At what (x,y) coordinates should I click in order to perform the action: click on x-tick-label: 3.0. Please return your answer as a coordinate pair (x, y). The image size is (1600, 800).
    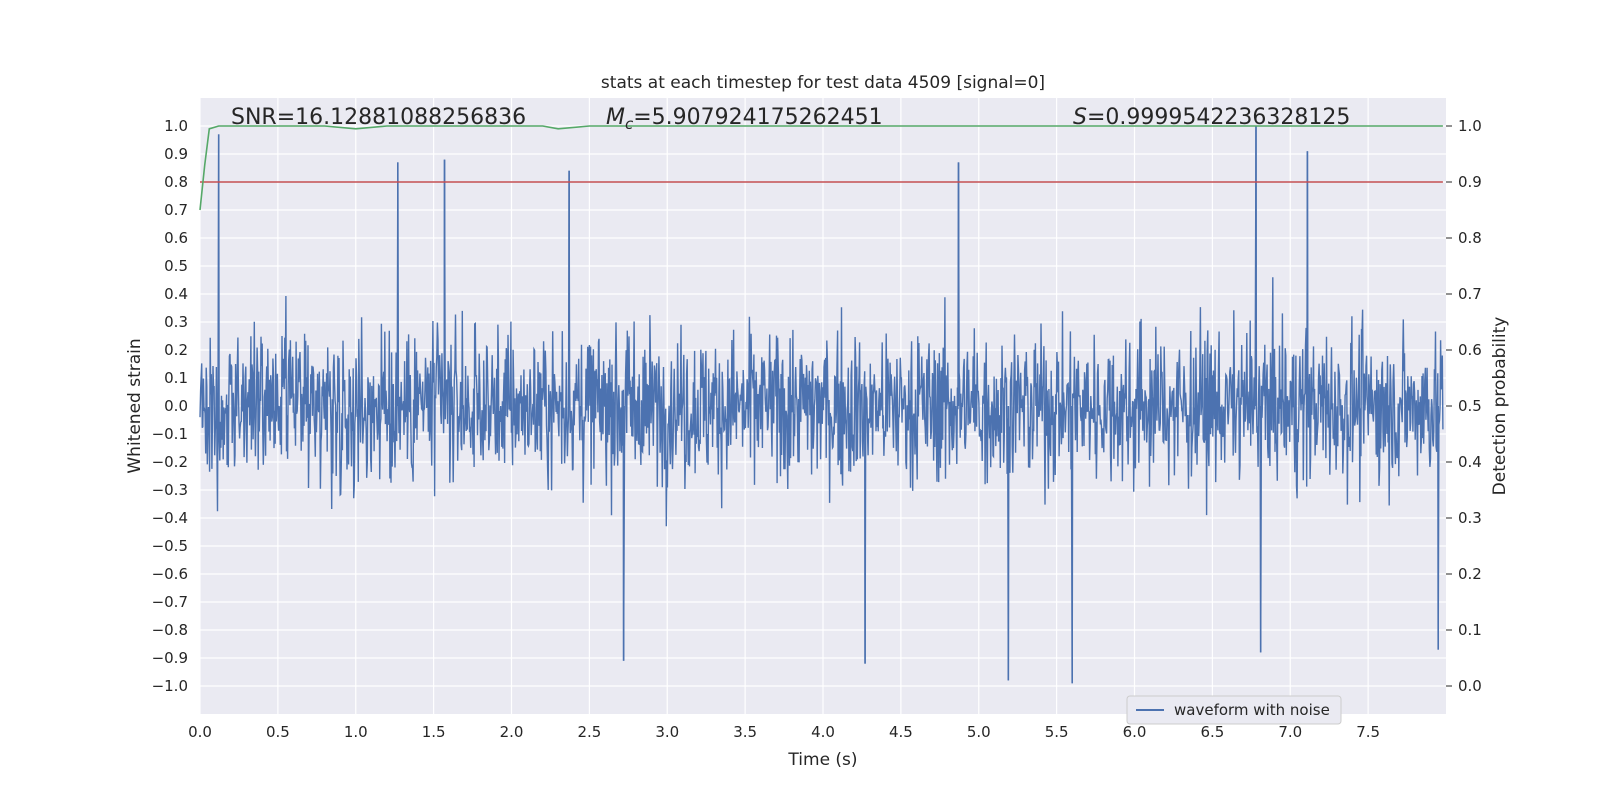
    Looking at the image, I should click on (667, 732).